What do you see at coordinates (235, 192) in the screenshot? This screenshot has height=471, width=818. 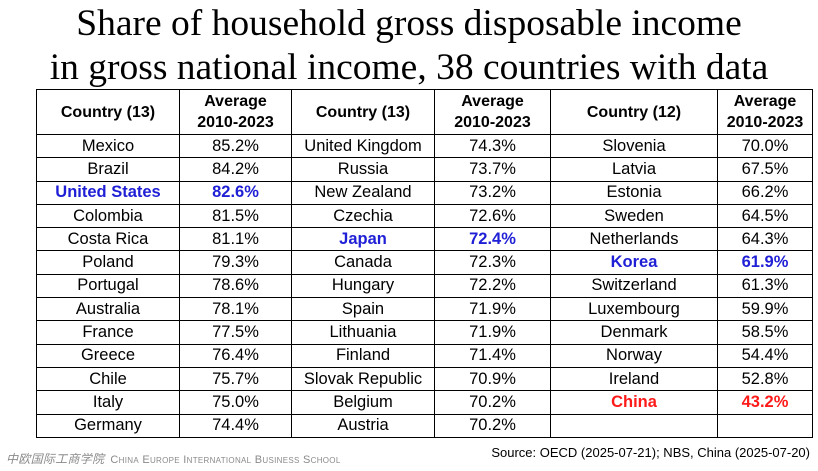 I see `value-cell: 82.6%` at bounding box center [235, 192].